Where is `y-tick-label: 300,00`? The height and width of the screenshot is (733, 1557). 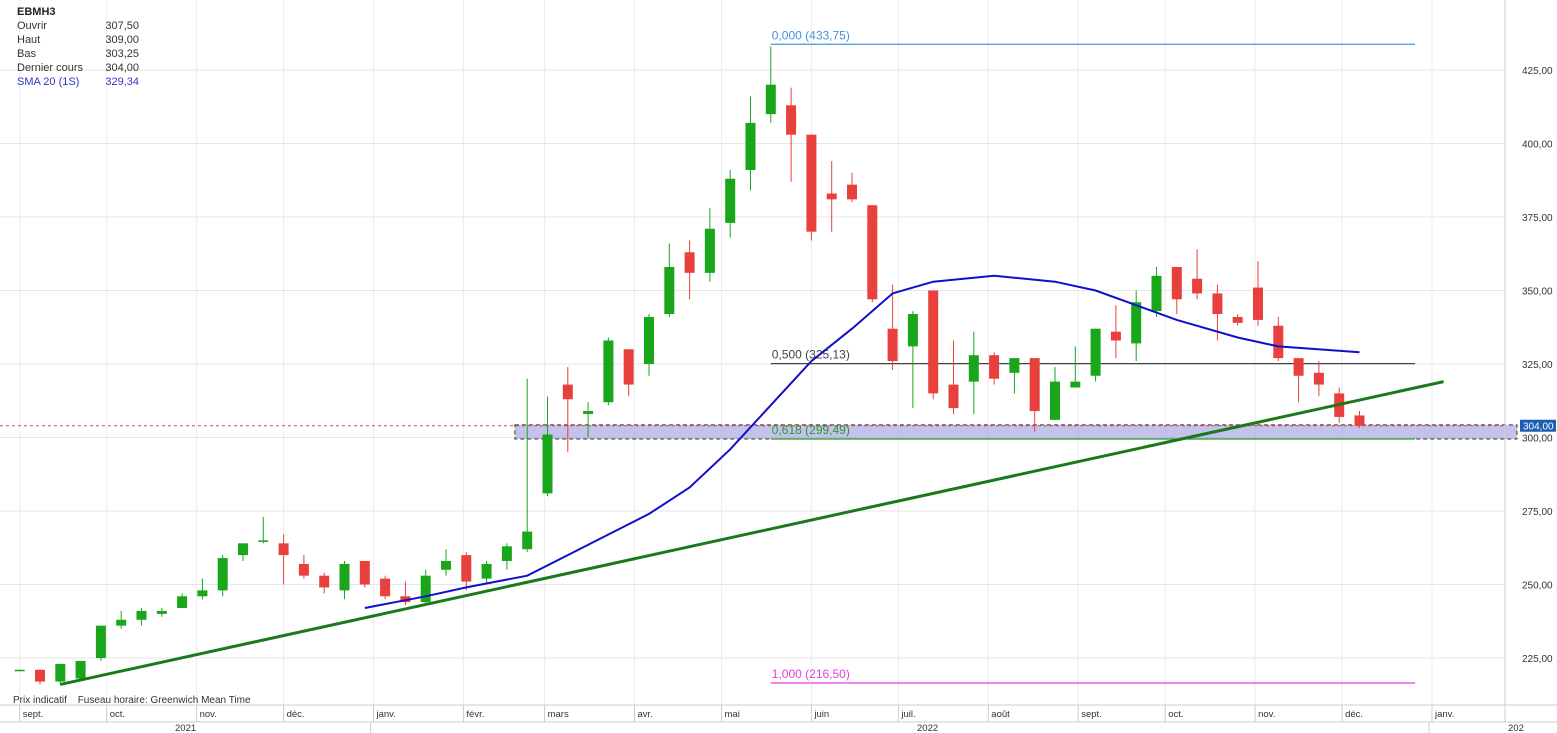
y-tick-label: 300,00 is located at coordinates (1537, 439).